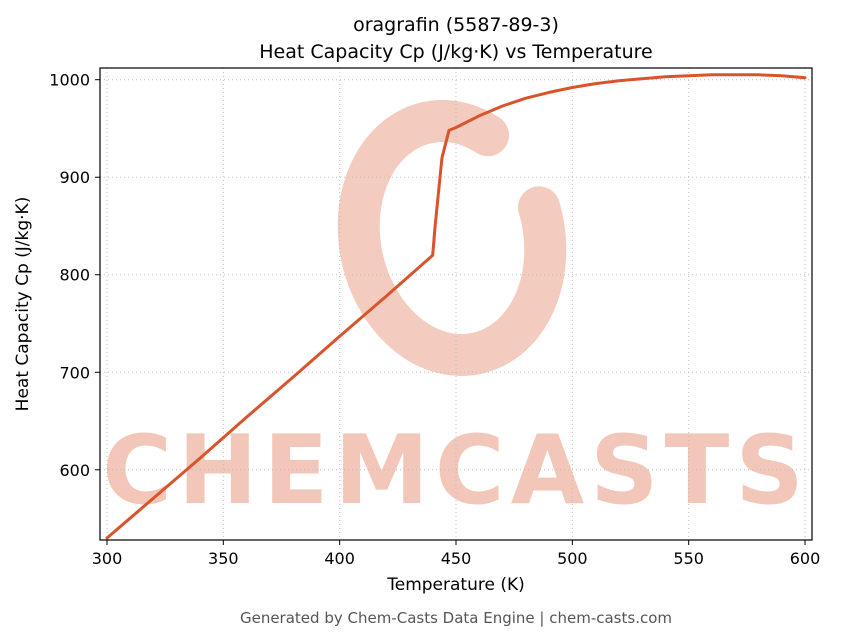 The height and width of the screenshot is (644, 843). I want to click on x-tick-label: 400, so click(339, 558).